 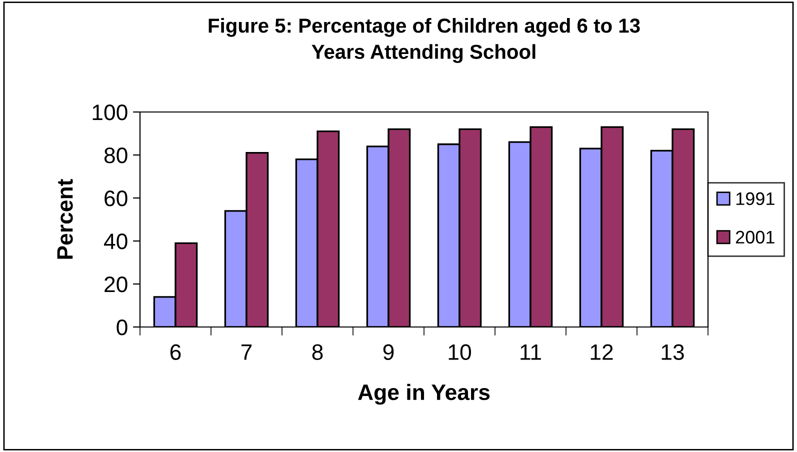 I want to click on legend-label: 1991, so click(x=755, y=199).